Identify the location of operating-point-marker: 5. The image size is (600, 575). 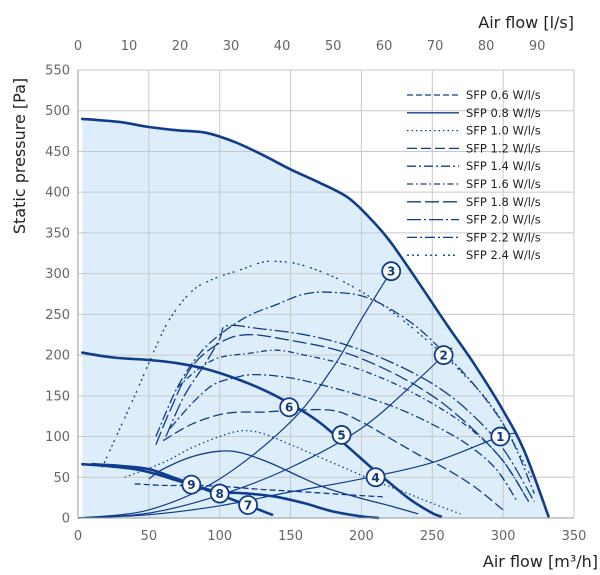
(341, 435).